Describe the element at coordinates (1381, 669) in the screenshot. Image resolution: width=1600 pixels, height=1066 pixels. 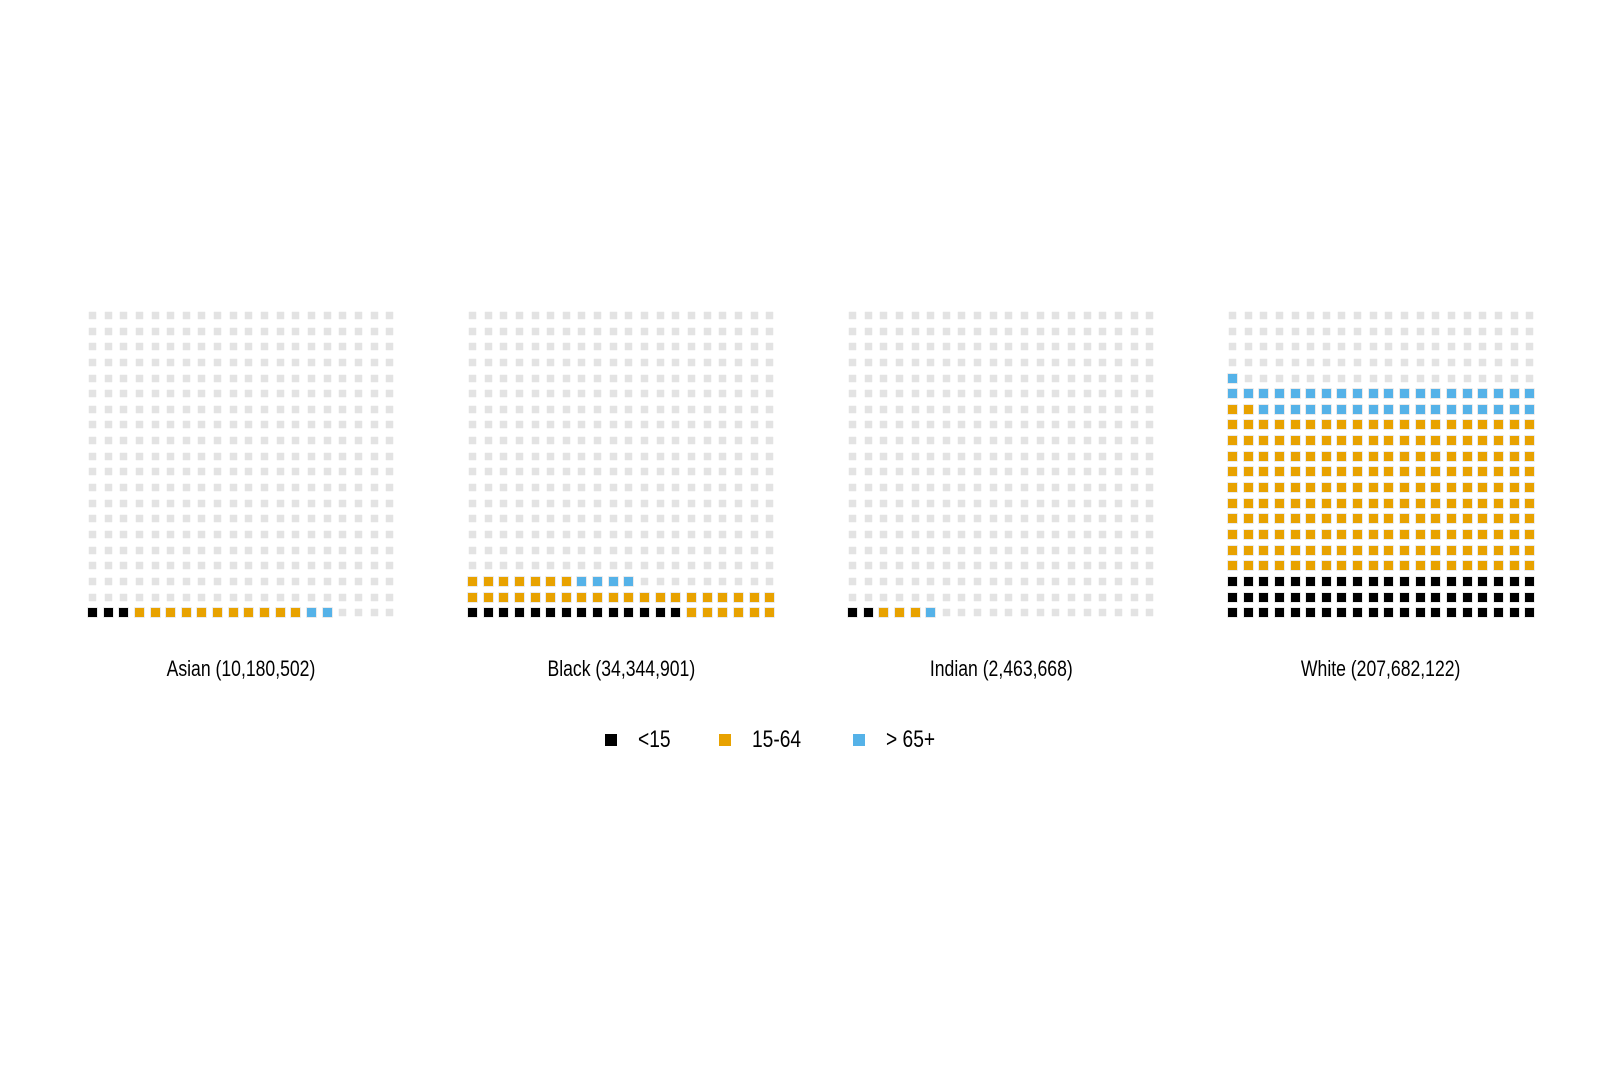
I see `panel-caption-white: White (207,682,122)` at that location.